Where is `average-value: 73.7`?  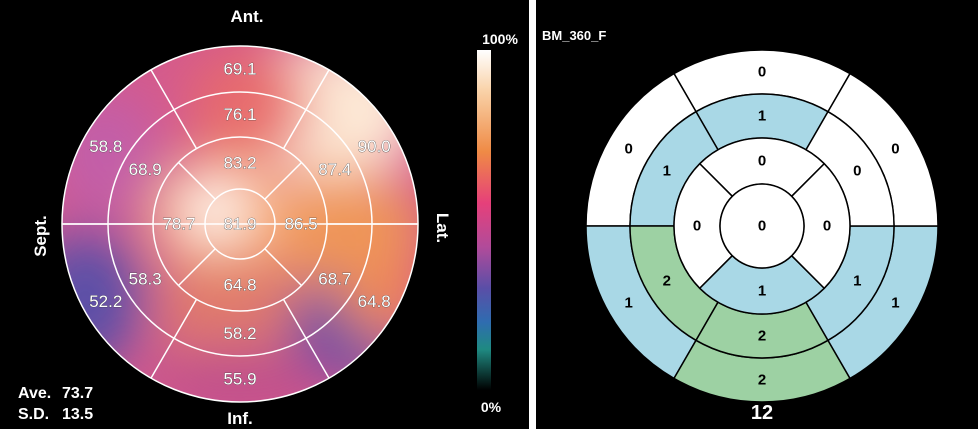 average-value: 73.7 is located at coordinates (77, 393).